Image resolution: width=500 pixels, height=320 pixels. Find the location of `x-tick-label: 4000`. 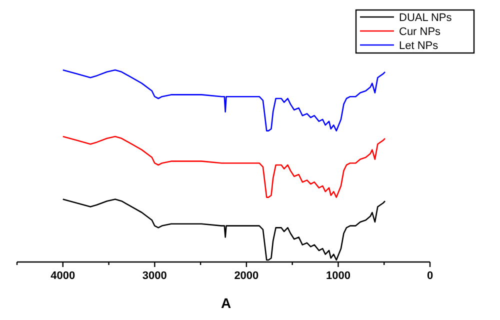

x-tick-label: 4000 is located at coordinates (63, 276).